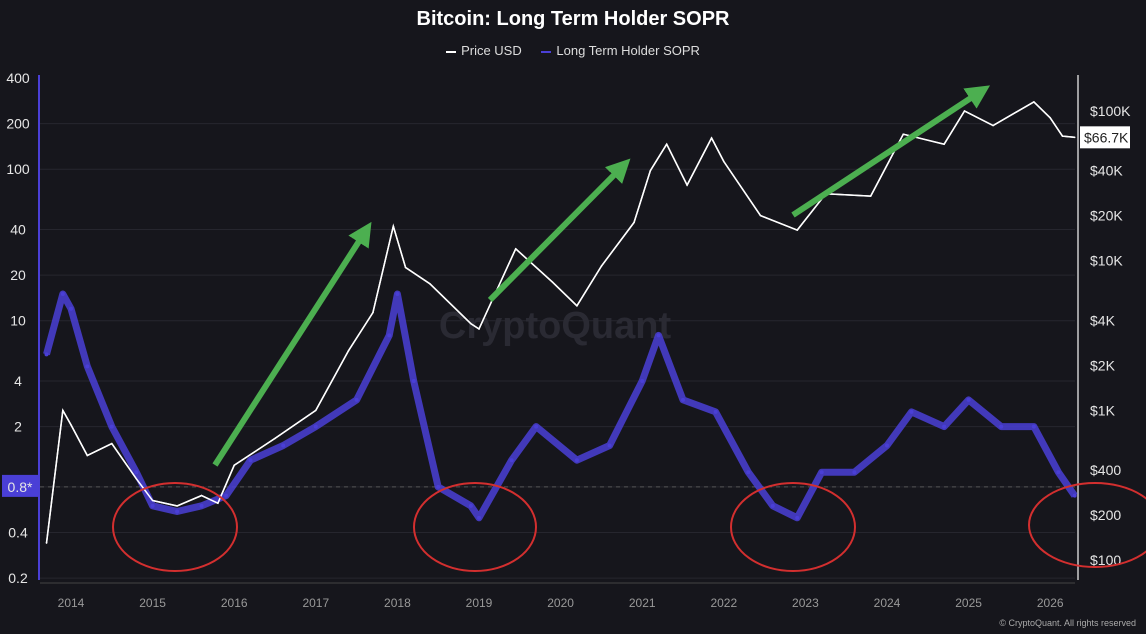 This screenshot has width=1146, height=634. I want to click on x-axis-tick-label: 2026, so click(1050, 603).